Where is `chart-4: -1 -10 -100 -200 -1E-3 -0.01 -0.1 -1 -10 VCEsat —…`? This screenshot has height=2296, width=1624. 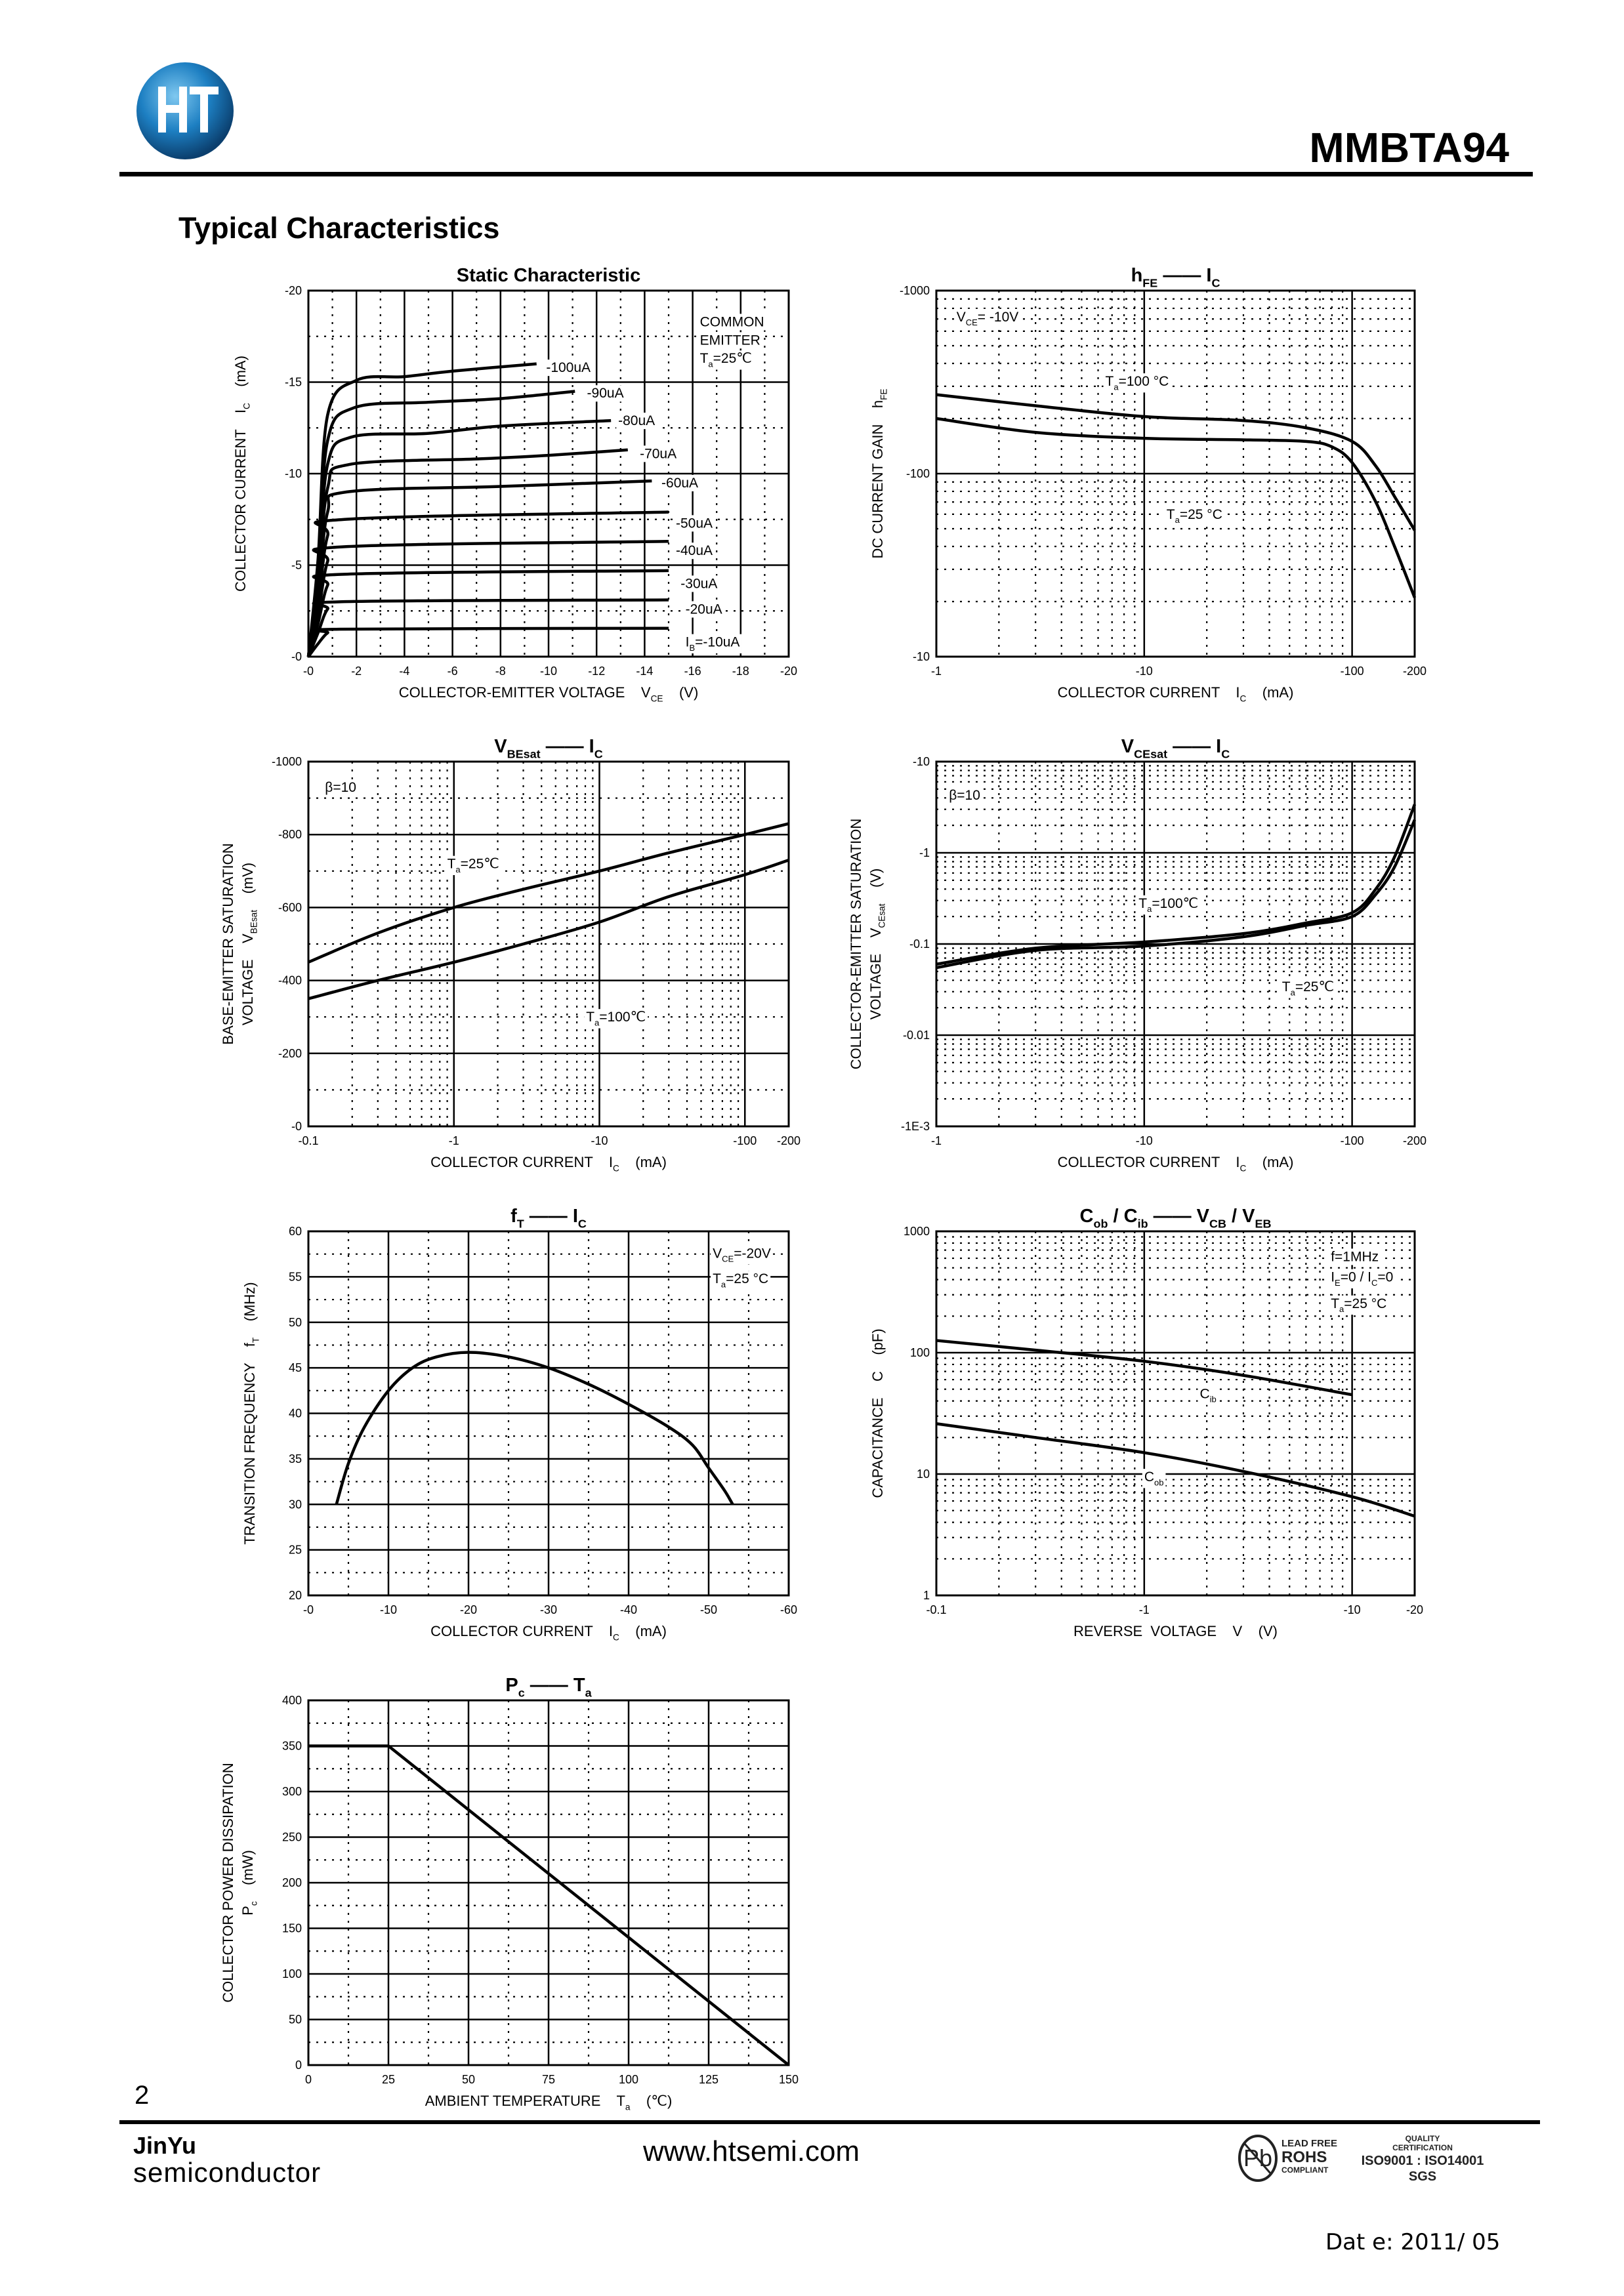
chart-4: -1 -10 -100 -200 -1E-3 -0.01 -0.1 -1 -10 VCEsat —… is located at coordinates (1137, 955).